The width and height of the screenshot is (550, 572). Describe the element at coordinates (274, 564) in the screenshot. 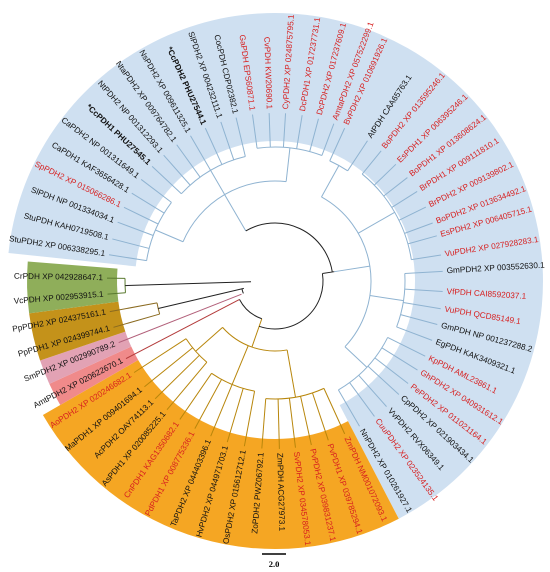

I see `scale-bar-label: 2.0` at that location.